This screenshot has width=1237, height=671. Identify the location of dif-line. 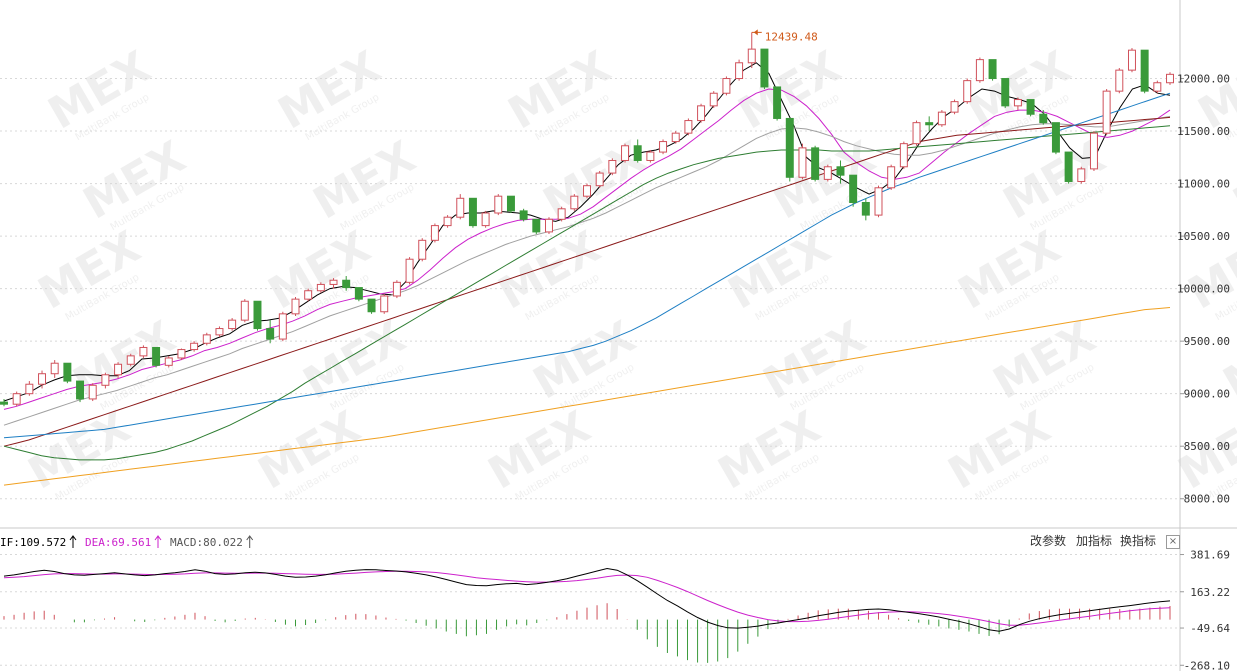
(587, 599).